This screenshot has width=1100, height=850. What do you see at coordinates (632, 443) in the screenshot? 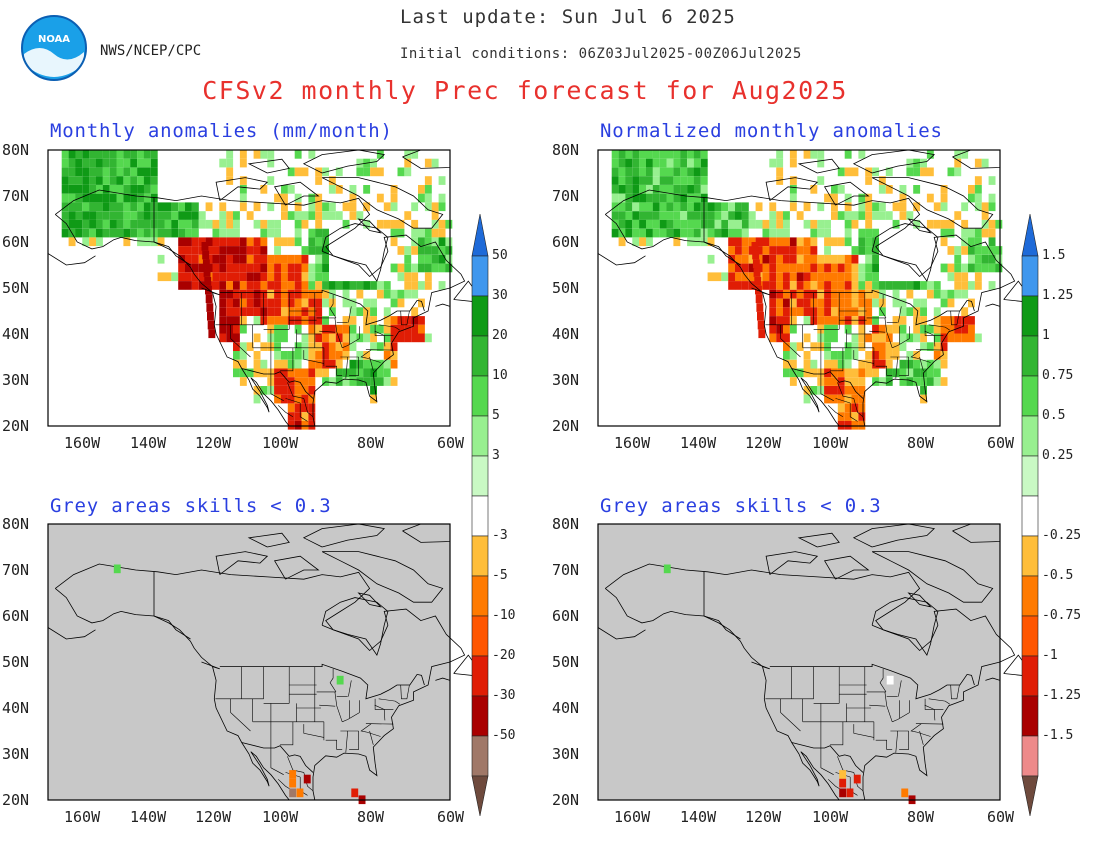
I see `lon-tick-label: 160W` at bounding box center [632, 443].